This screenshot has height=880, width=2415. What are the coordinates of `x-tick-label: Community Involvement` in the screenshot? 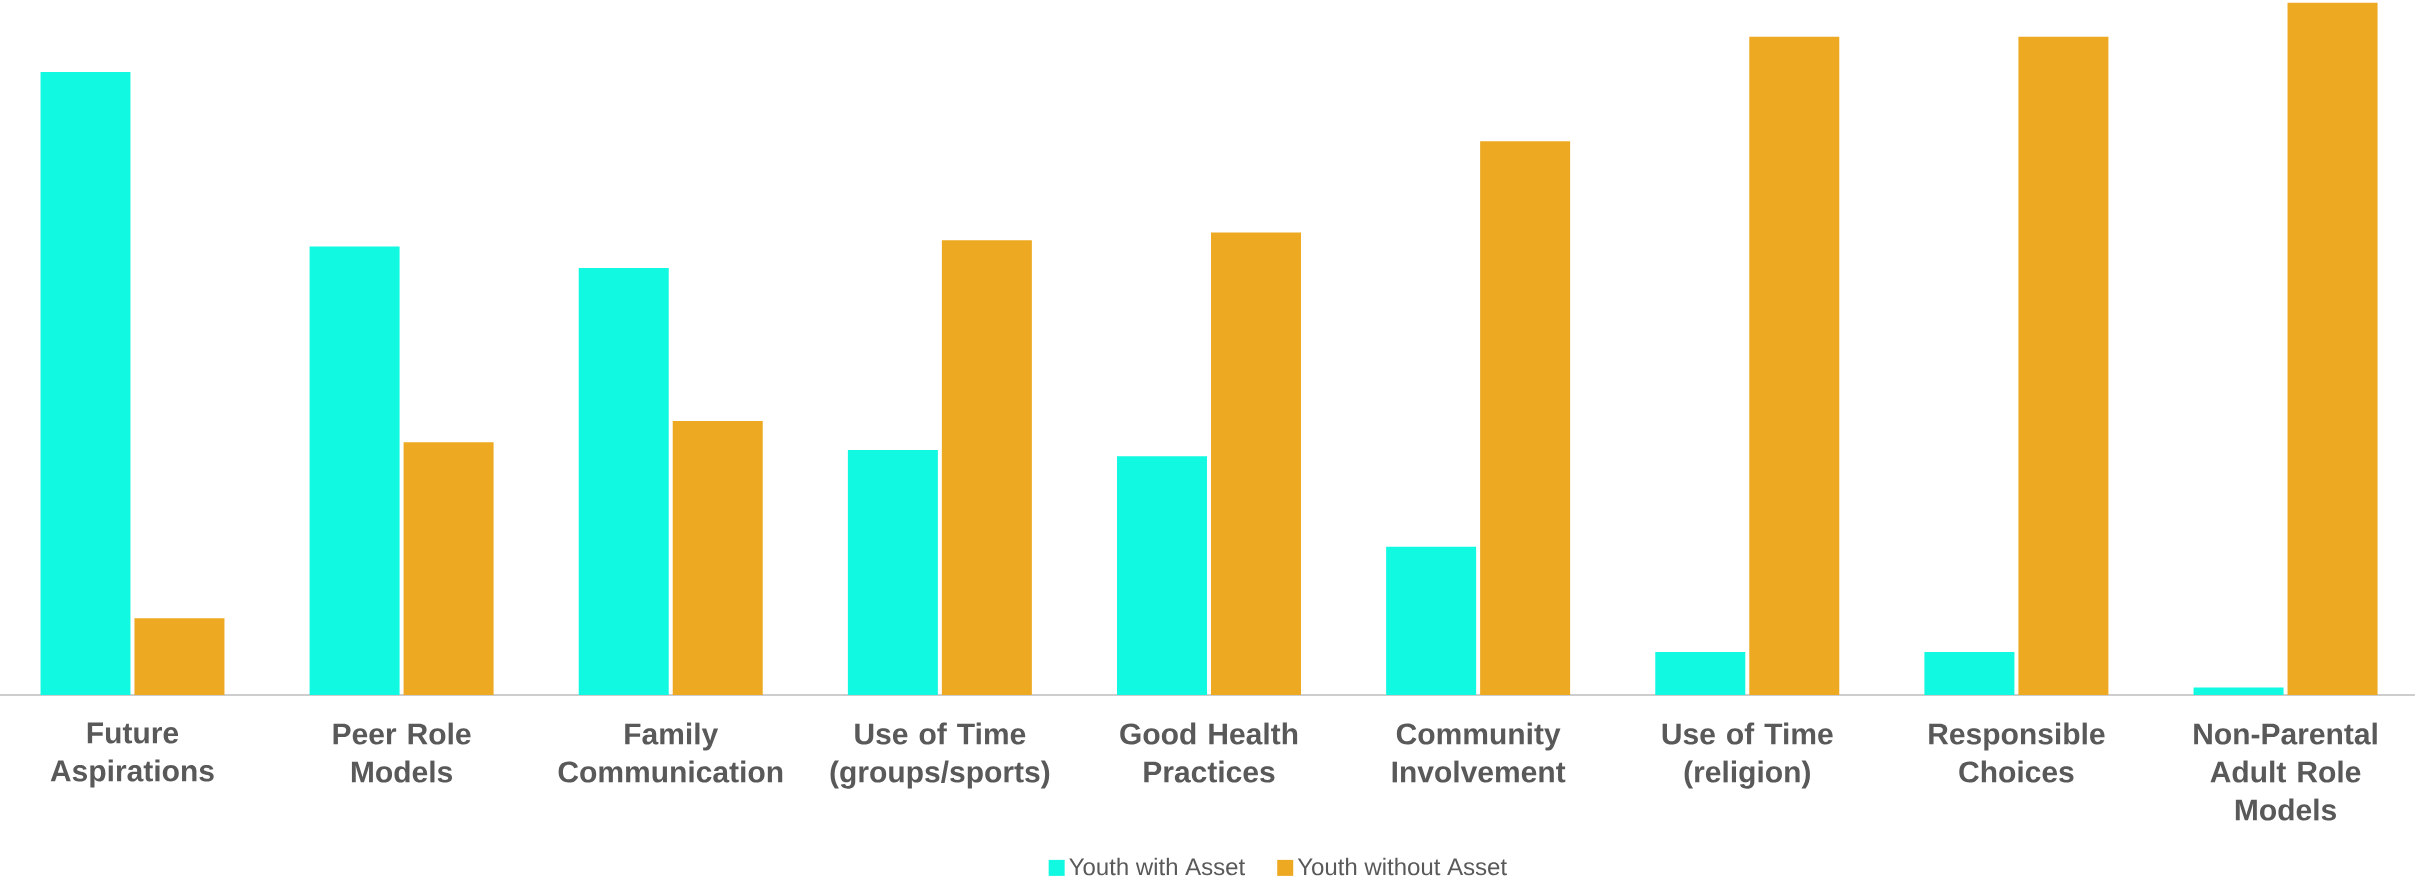 It's located at (1479, 752).